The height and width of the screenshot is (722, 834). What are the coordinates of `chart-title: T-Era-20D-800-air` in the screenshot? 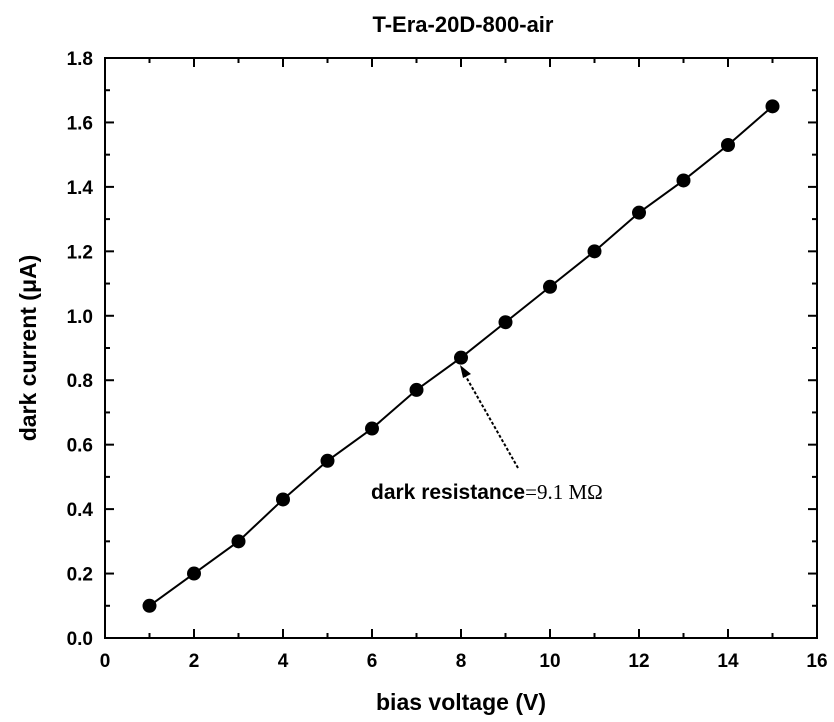 It's located at (463, 24).